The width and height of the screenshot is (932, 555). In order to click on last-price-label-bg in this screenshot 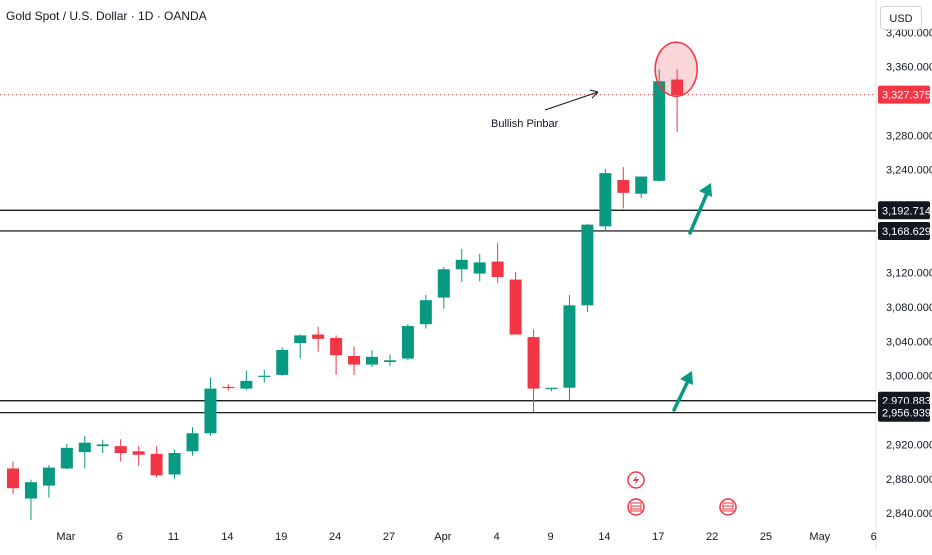, I will do `click(904, 94)`.